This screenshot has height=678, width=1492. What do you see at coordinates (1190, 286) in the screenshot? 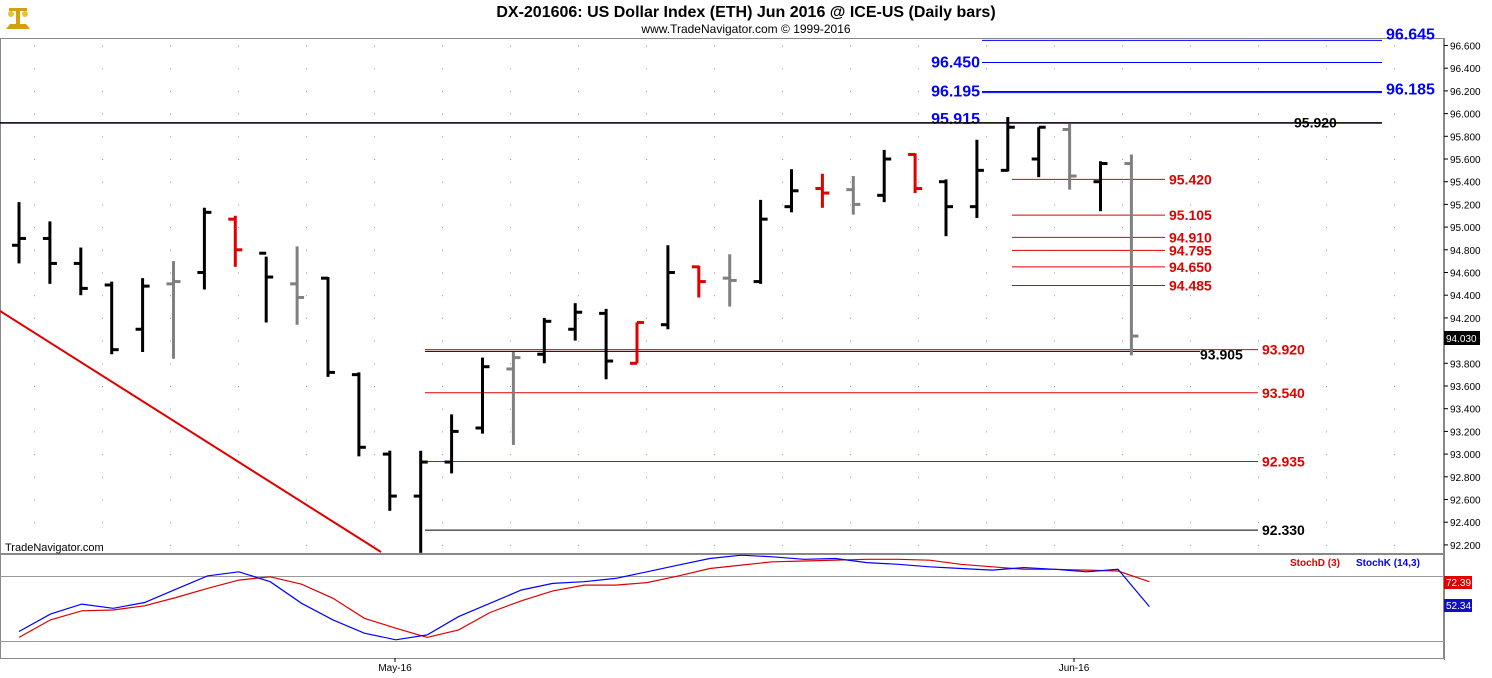
I see `level-label: 94.485` at bounding box center [1190, 286].